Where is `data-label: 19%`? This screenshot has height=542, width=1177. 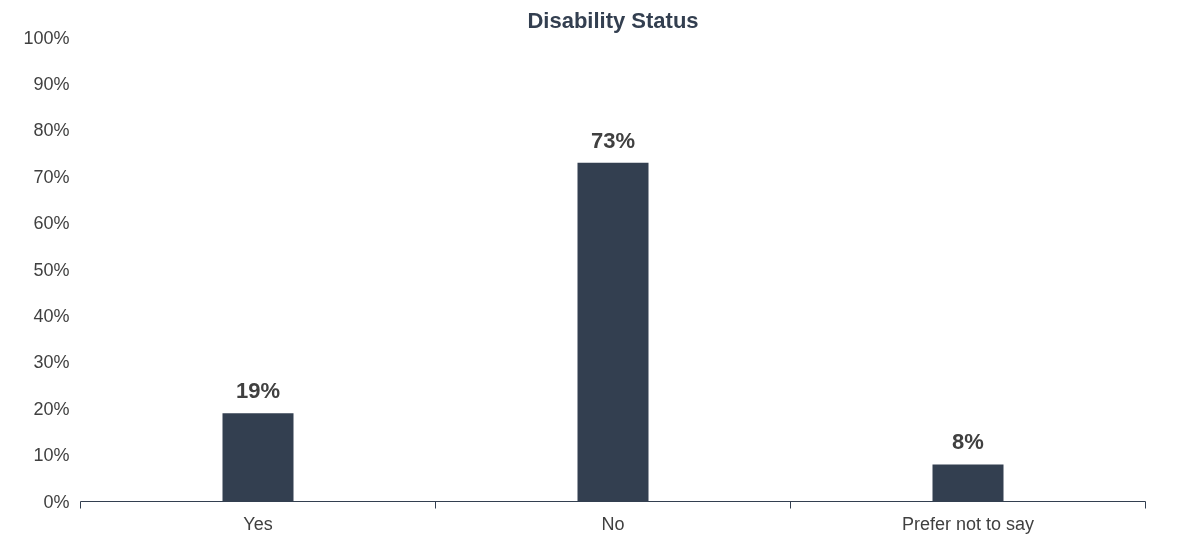
data-label: 19% is located at coordinates (258, 391).